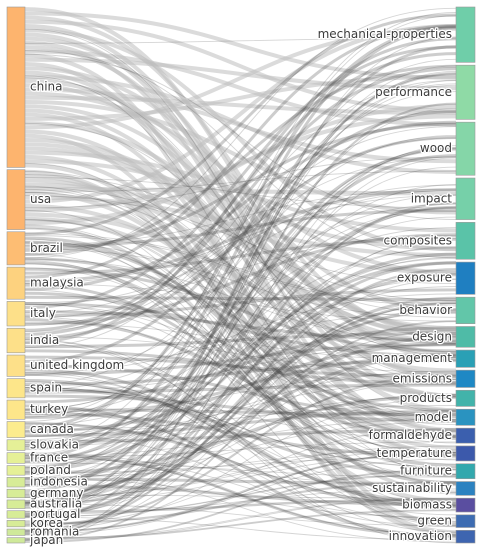 The width and height of the screenshot is (483, 550). I want to click on link-malaysia-behavior, so click(240, 302).